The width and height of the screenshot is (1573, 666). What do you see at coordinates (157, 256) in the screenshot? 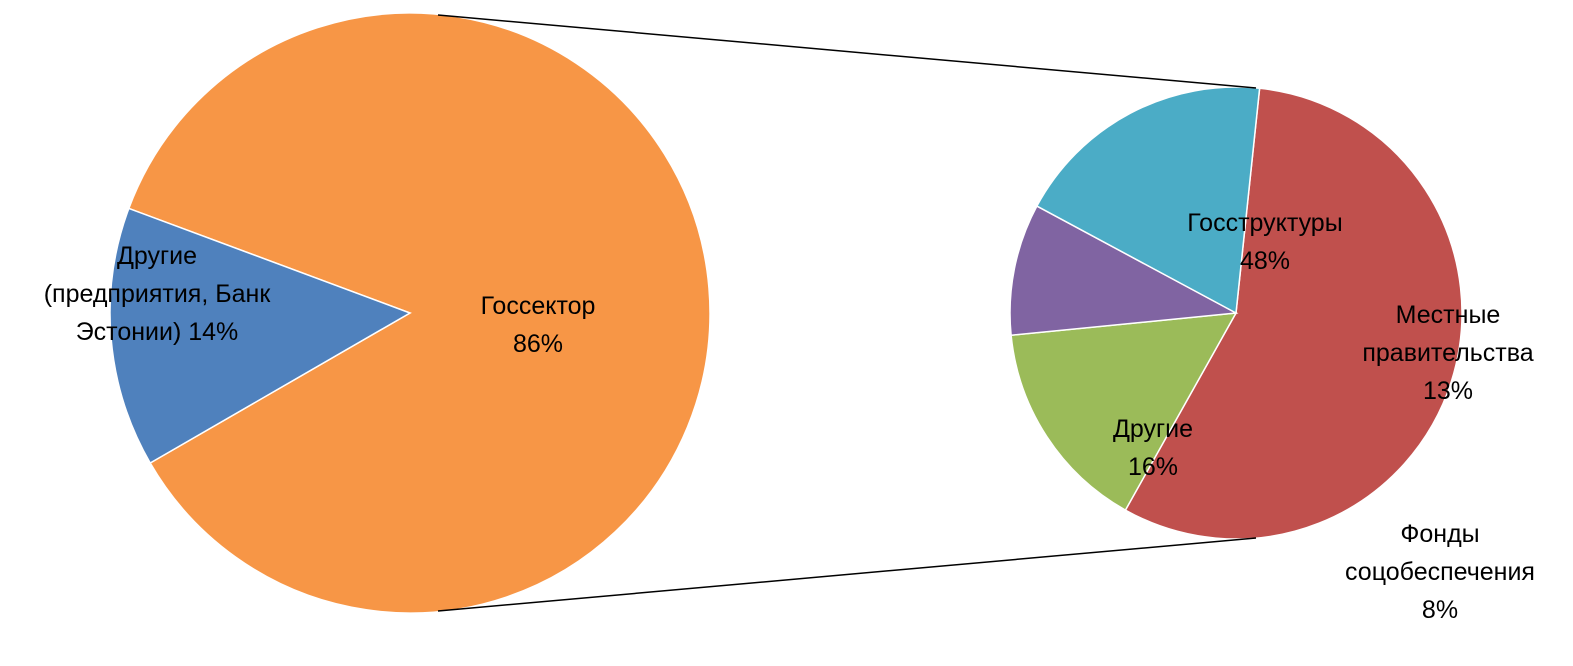
I see `label-main-other-line: Другие` at bounding box center [157, 256].